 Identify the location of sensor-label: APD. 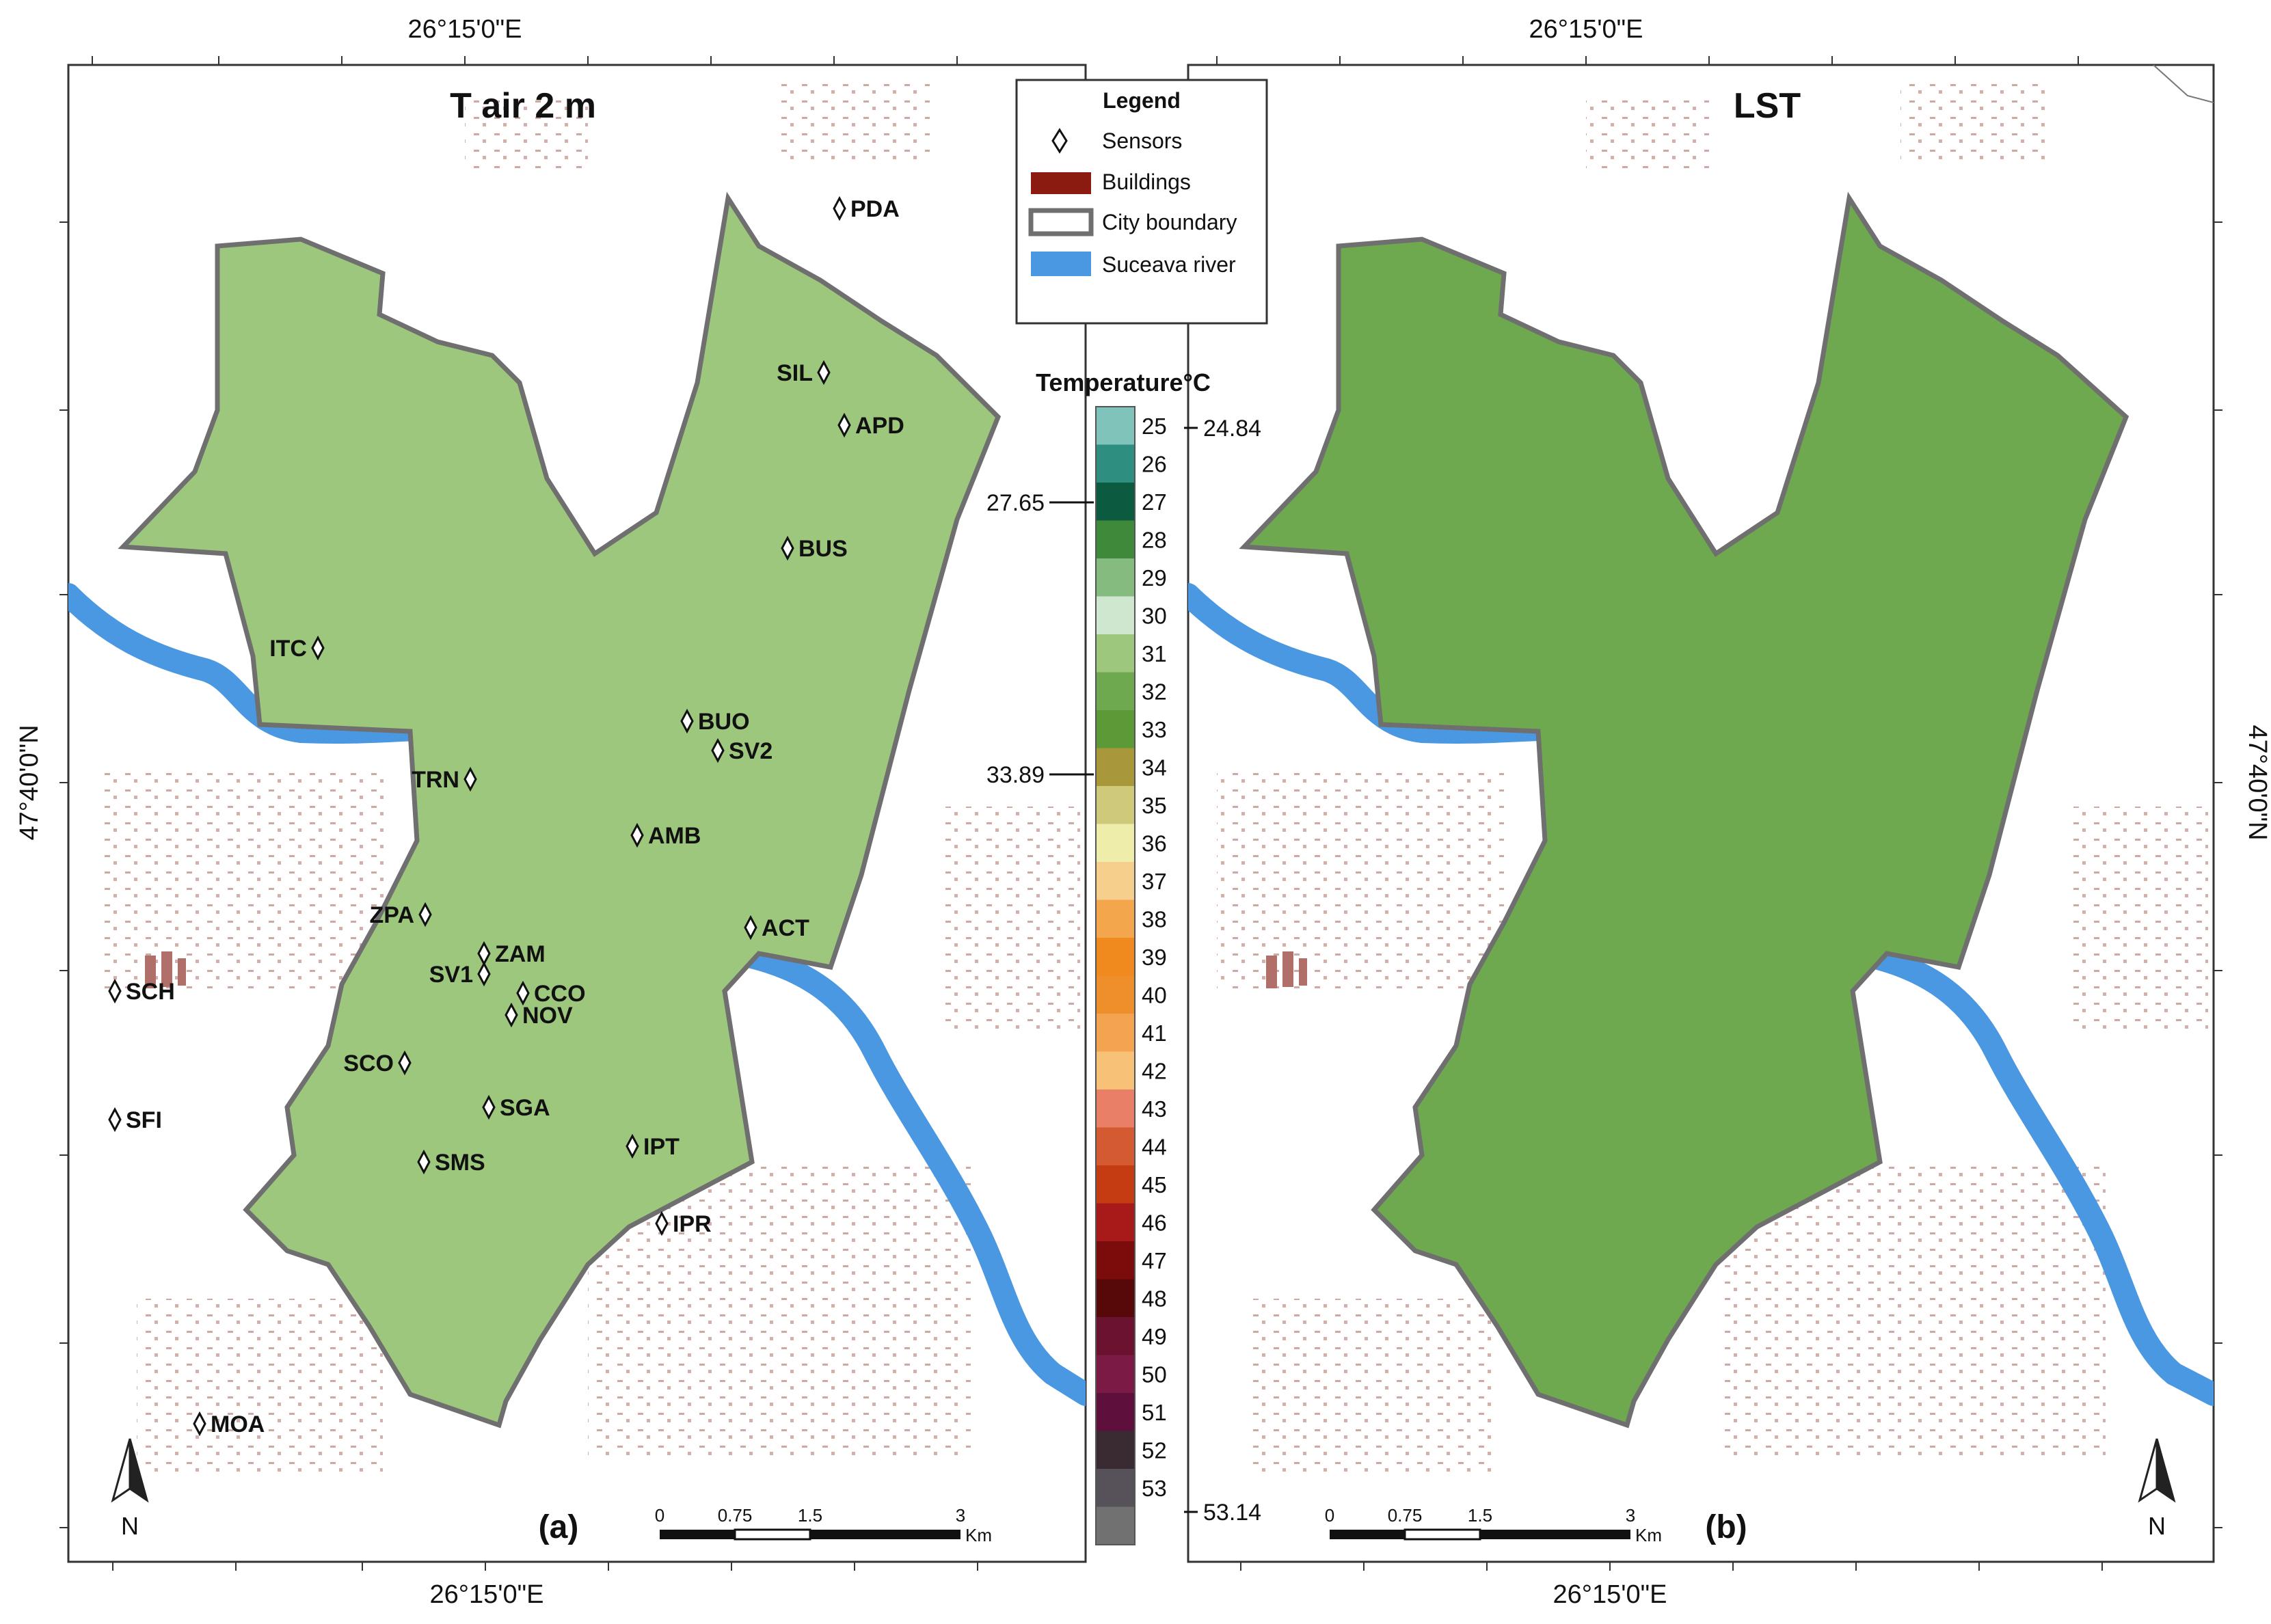
(879, 426).